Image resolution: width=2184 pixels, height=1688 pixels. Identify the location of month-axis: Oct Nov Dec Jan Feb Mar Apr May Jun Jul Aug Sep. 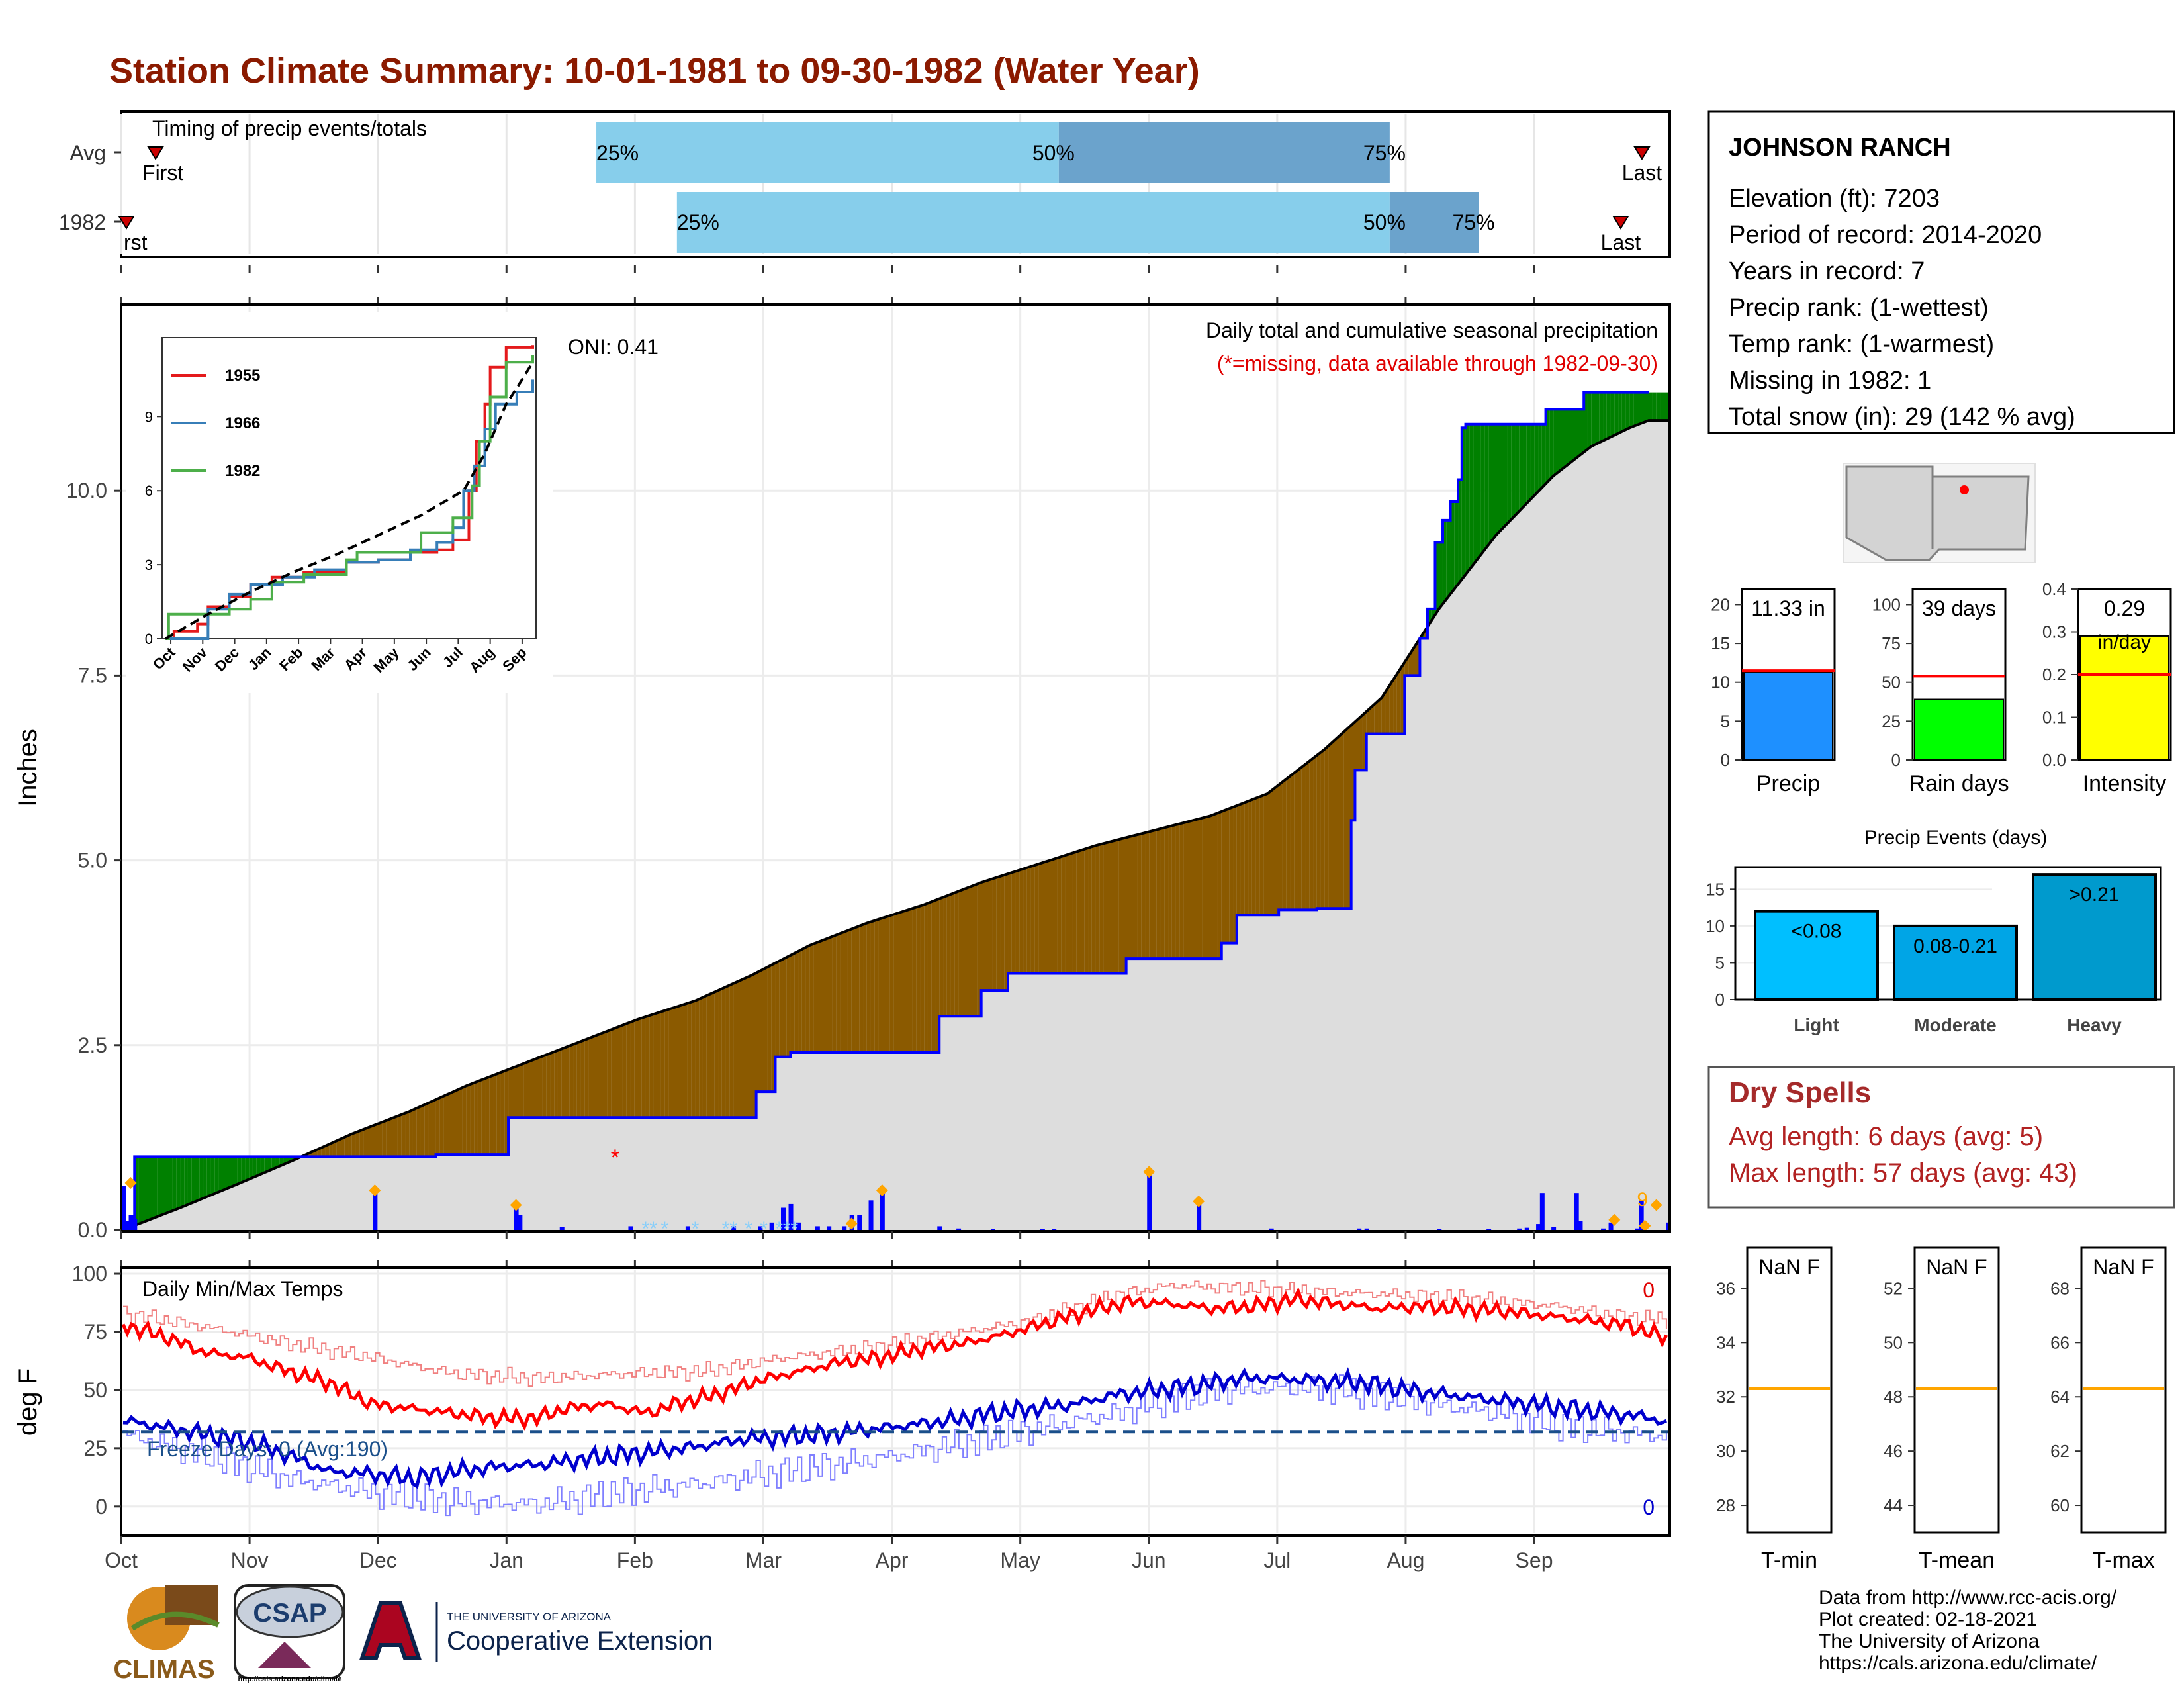
(829, 1554).